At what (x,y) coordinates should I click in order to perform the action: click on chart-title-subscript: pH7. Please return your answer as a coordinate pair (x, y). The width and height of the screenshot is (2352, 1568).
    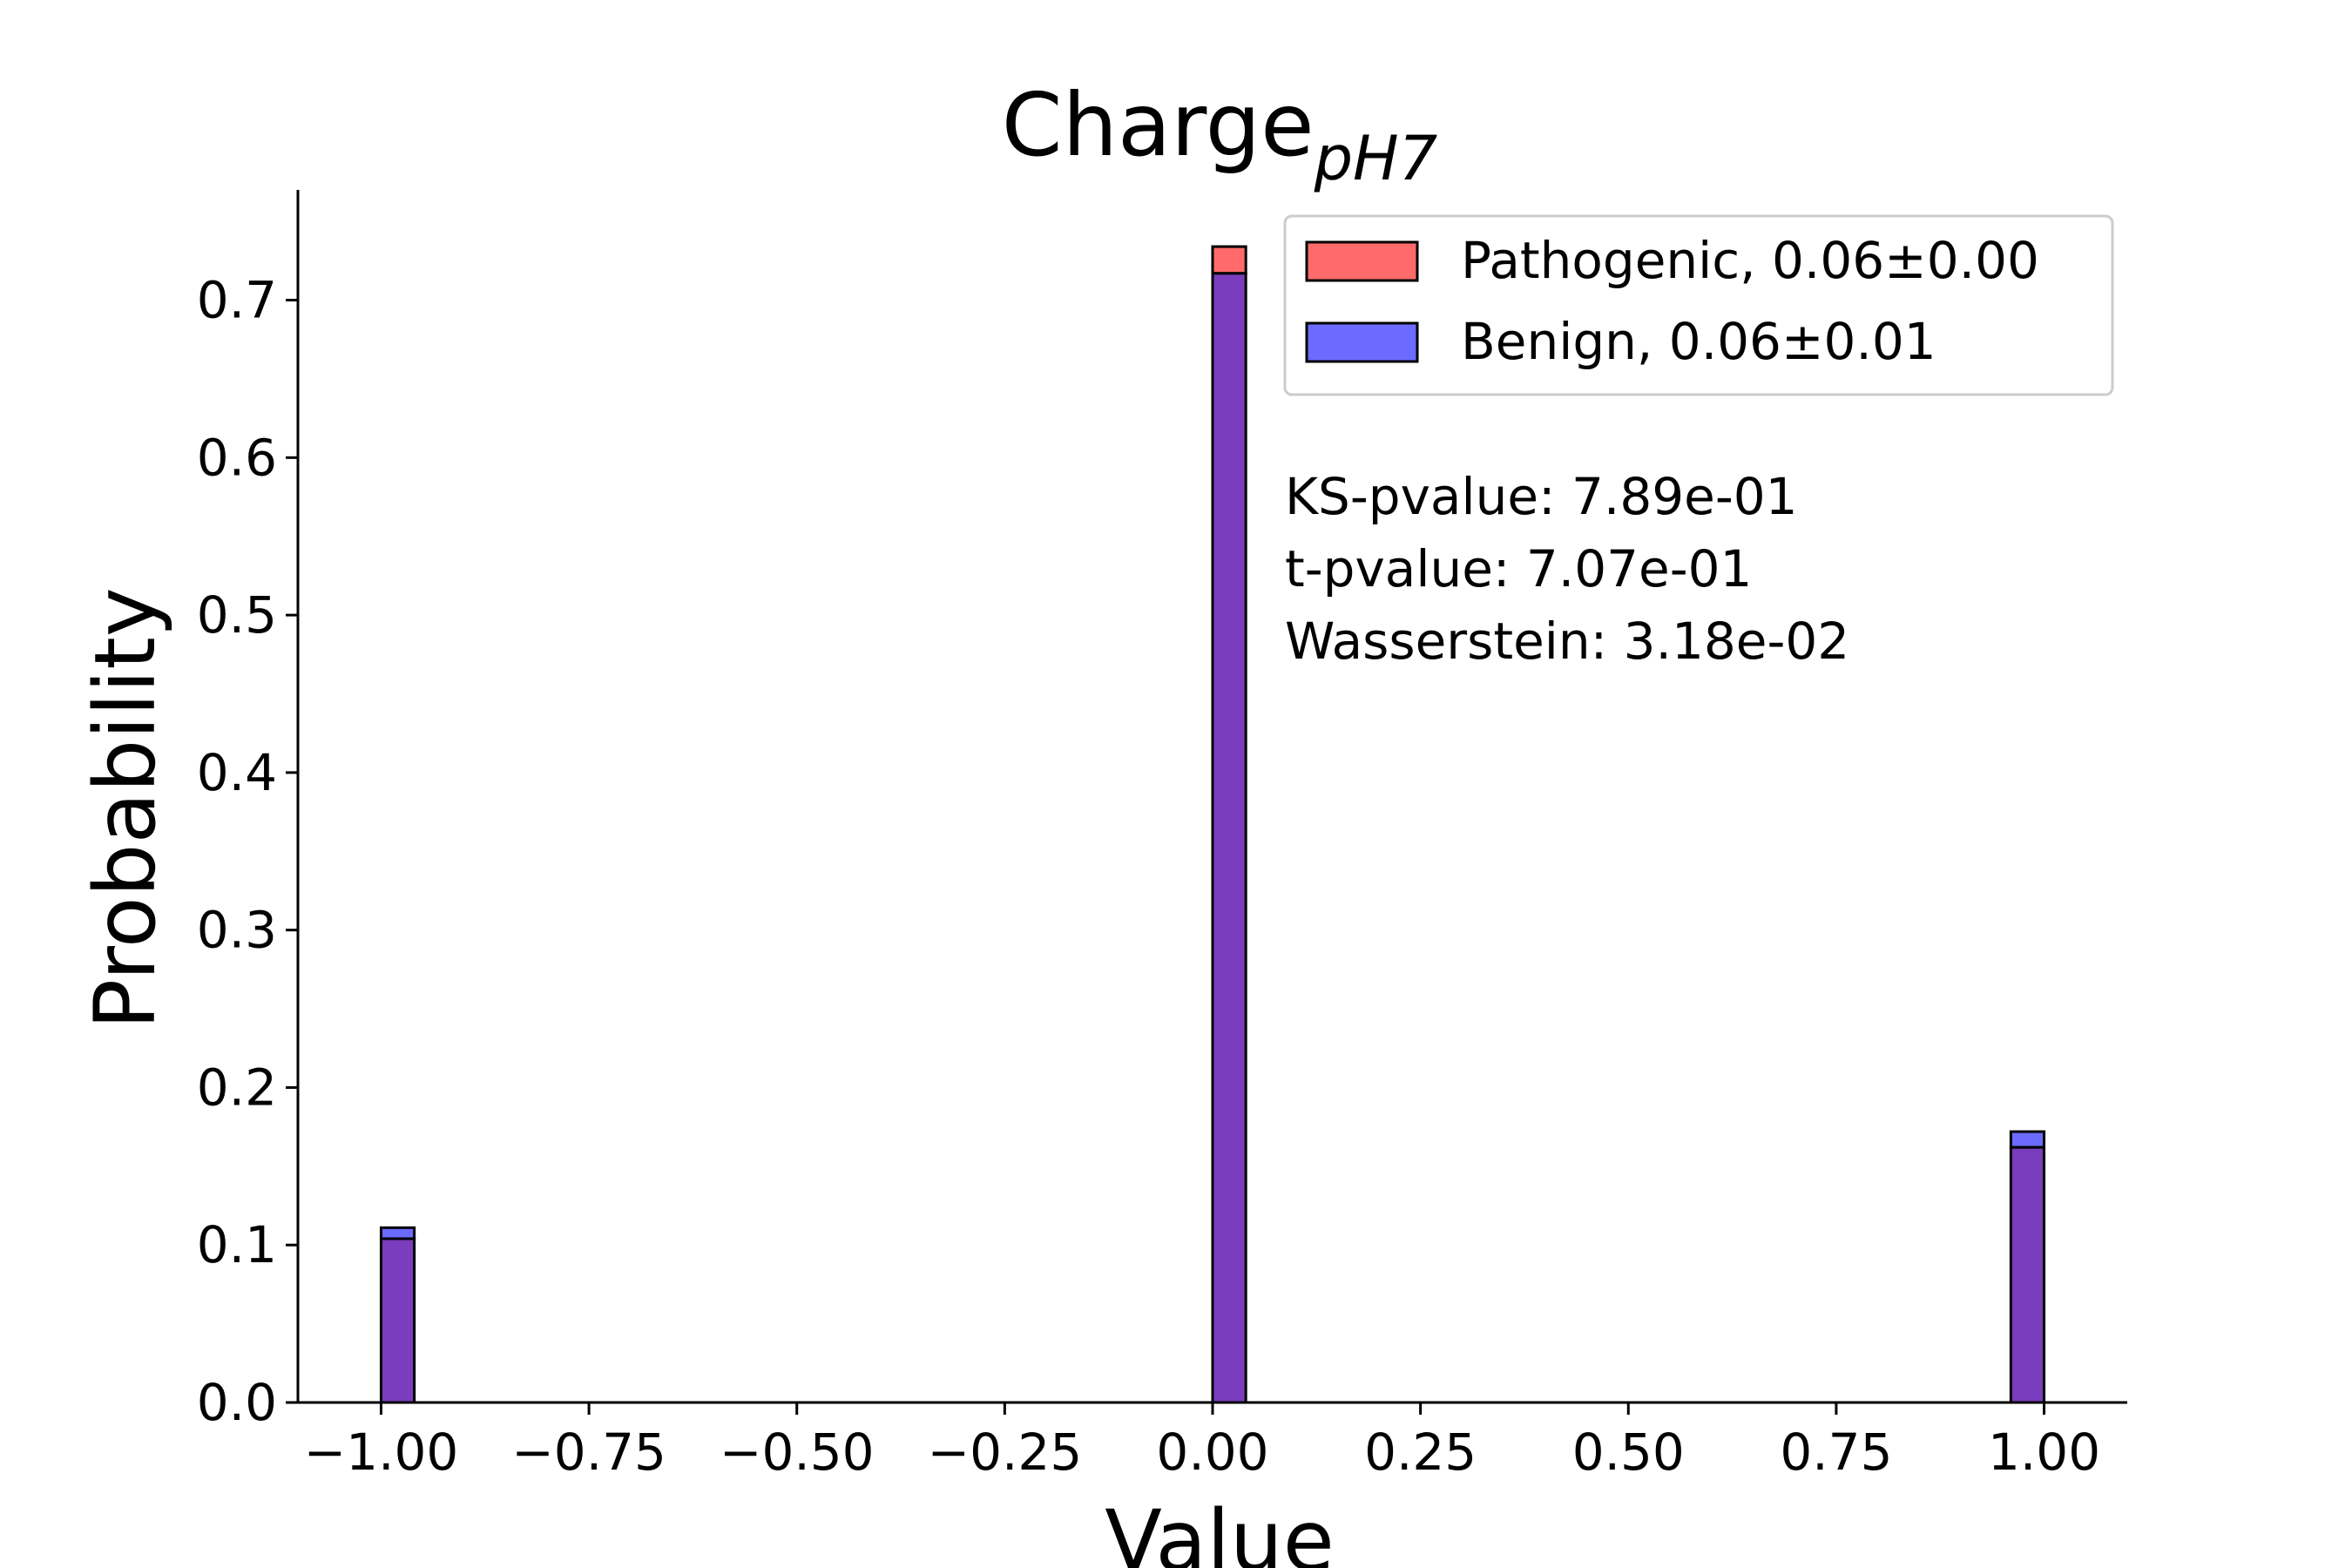
    Looking at the image, I should click on (1376, 158).